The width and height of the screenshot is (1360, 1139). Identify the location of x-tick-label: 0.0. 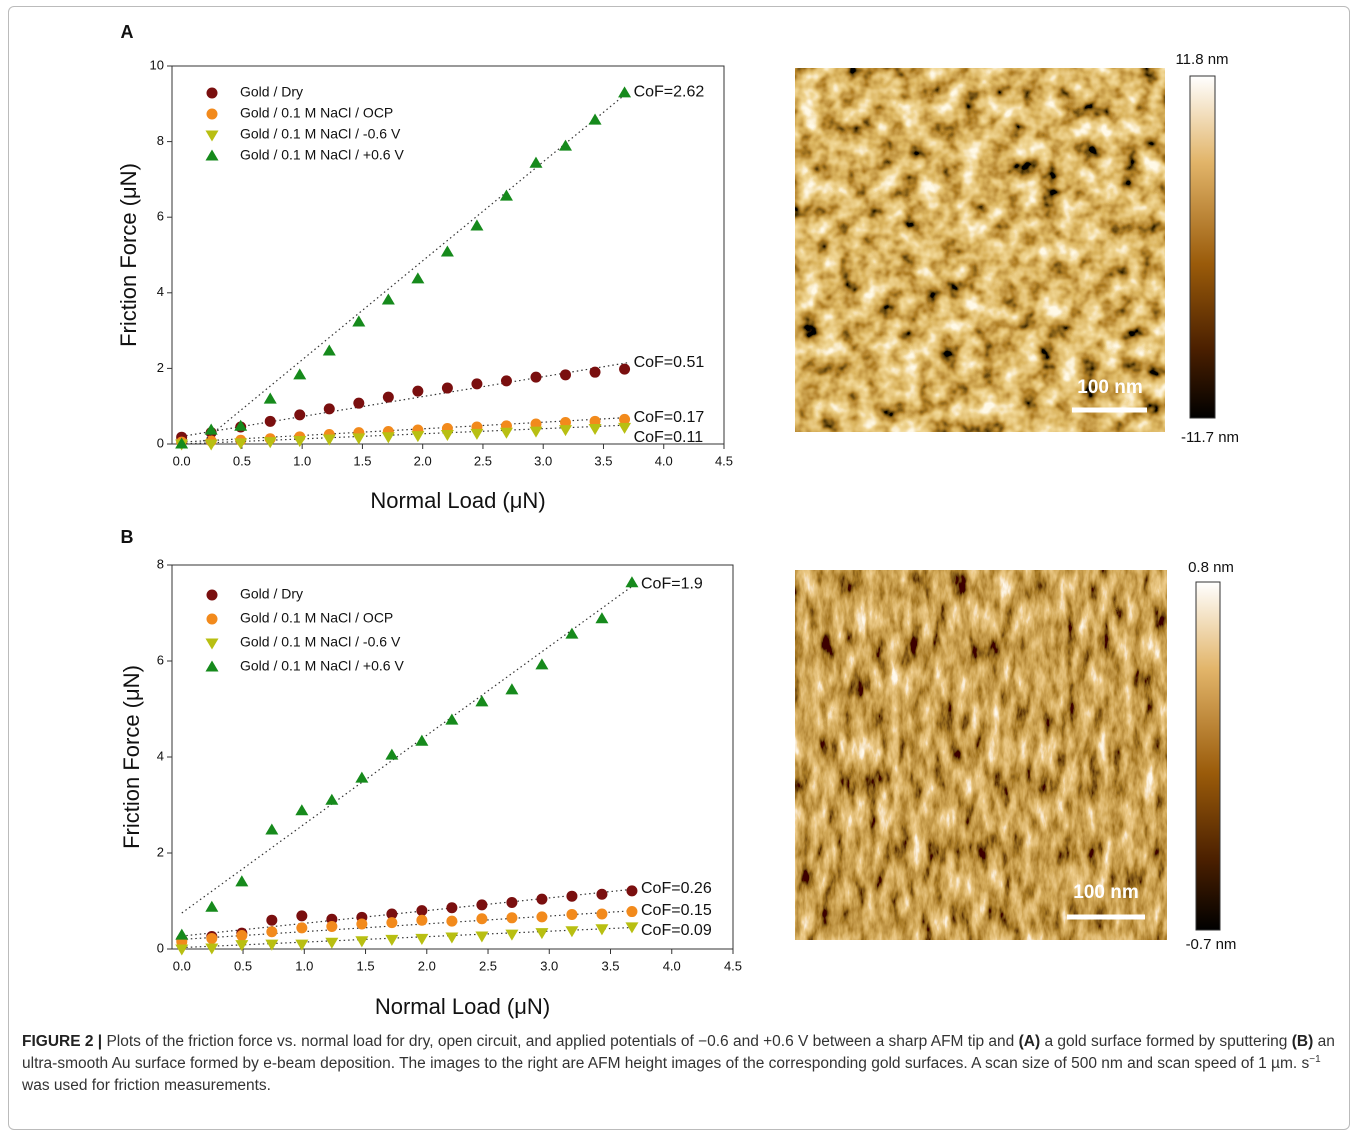
(182, 460).